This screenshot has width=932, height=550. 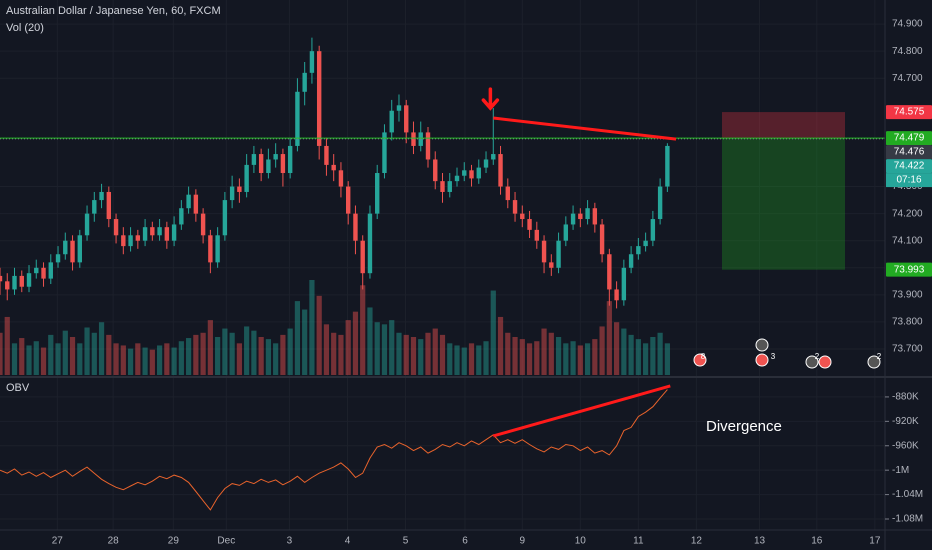 What do you see at coordinates (490, 99) in the screenshot?
I see `arrow` at bounding box center [490, 99].